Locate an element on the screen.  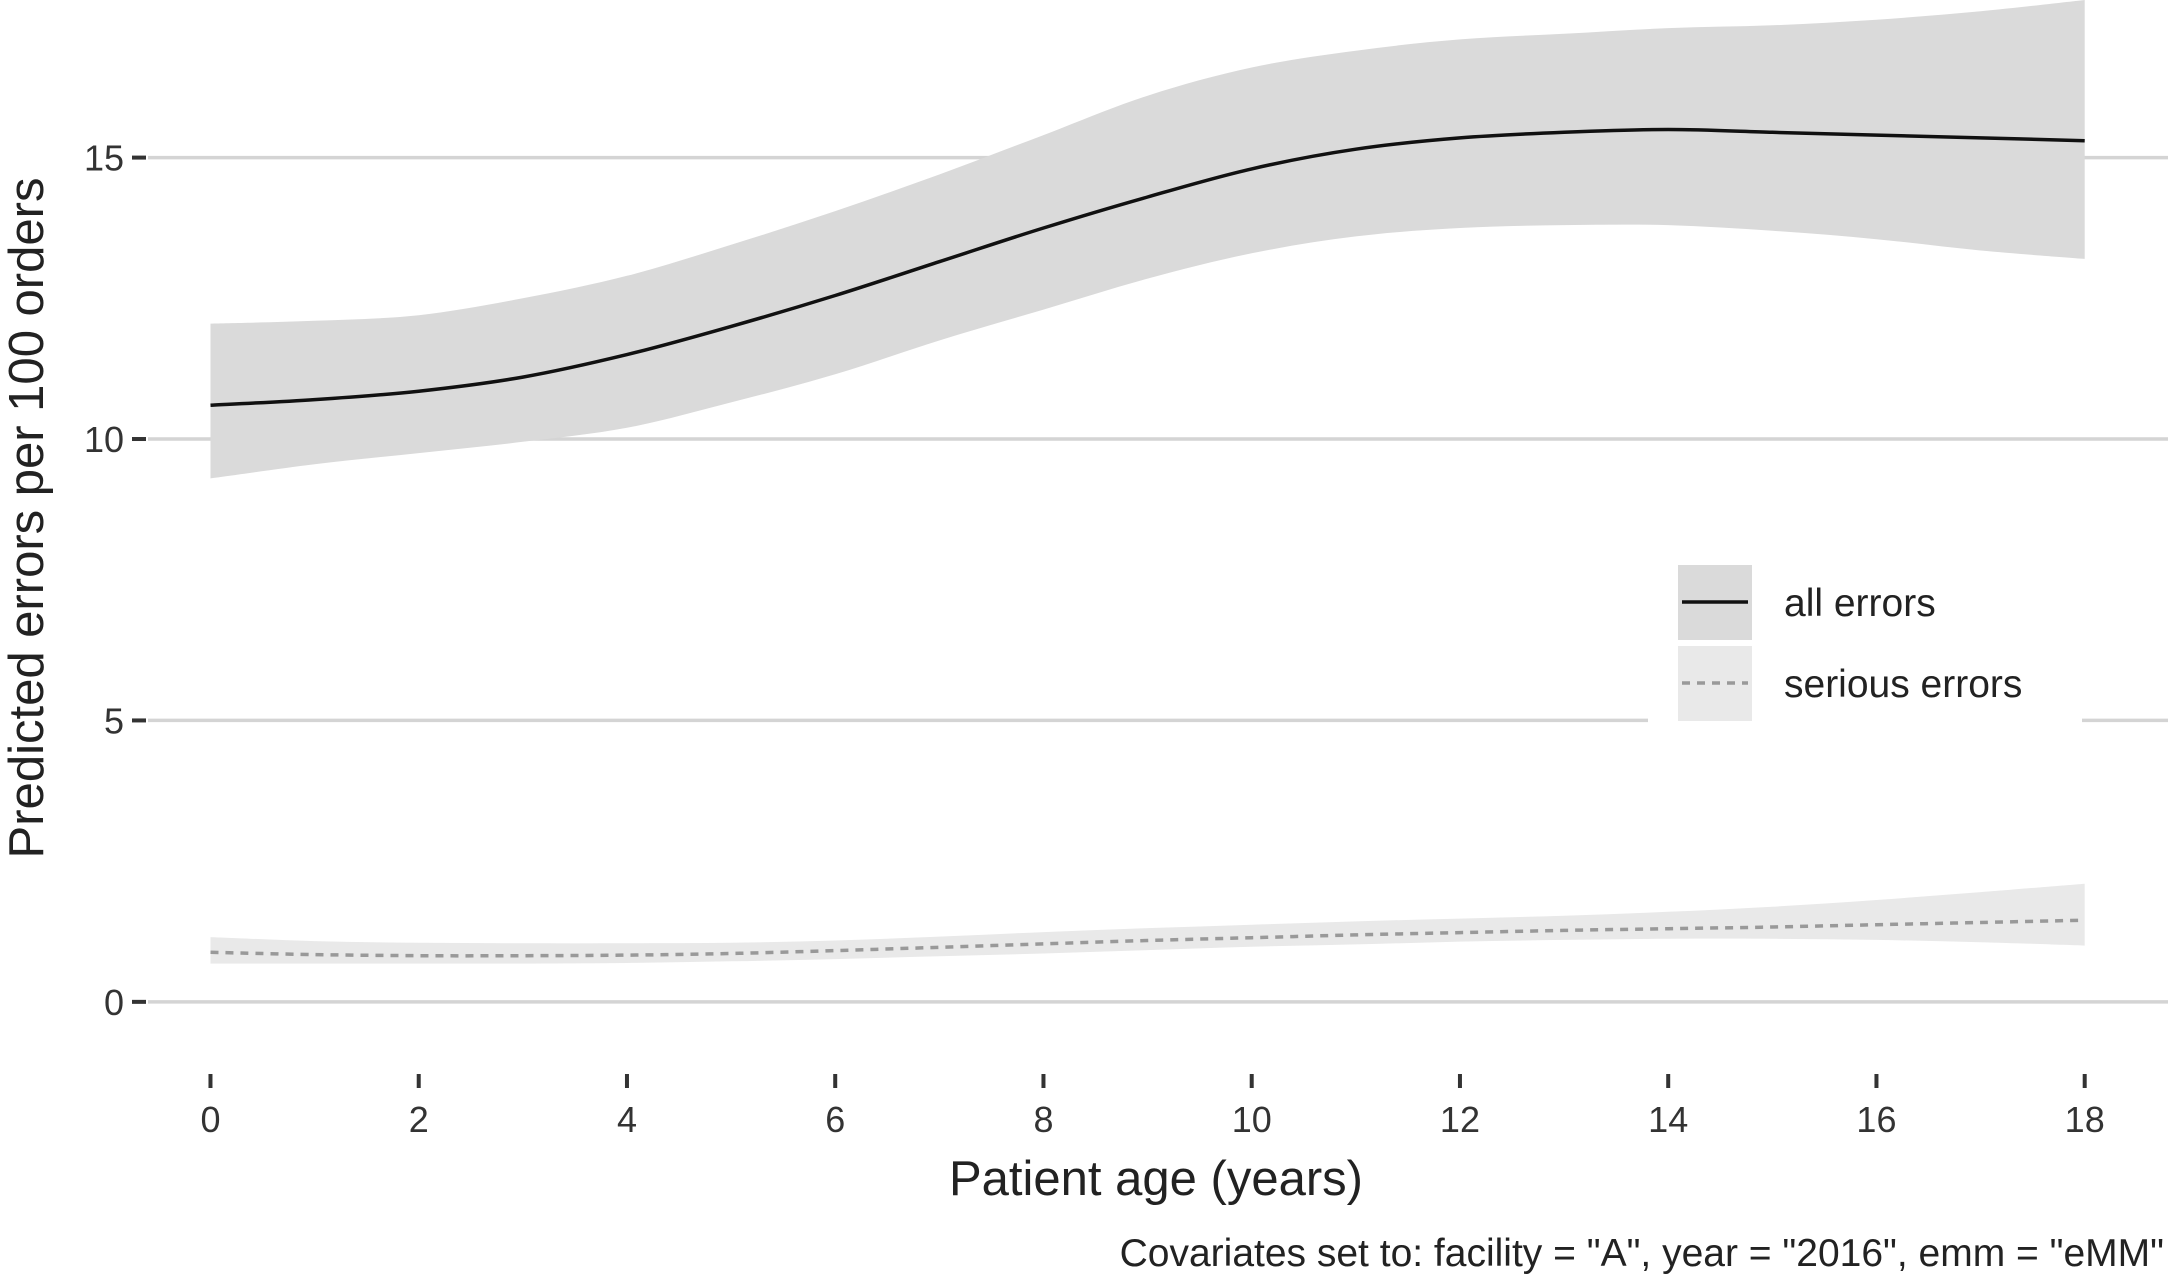
y-tick-label-10: 10 is located at coordinates (104, 439).